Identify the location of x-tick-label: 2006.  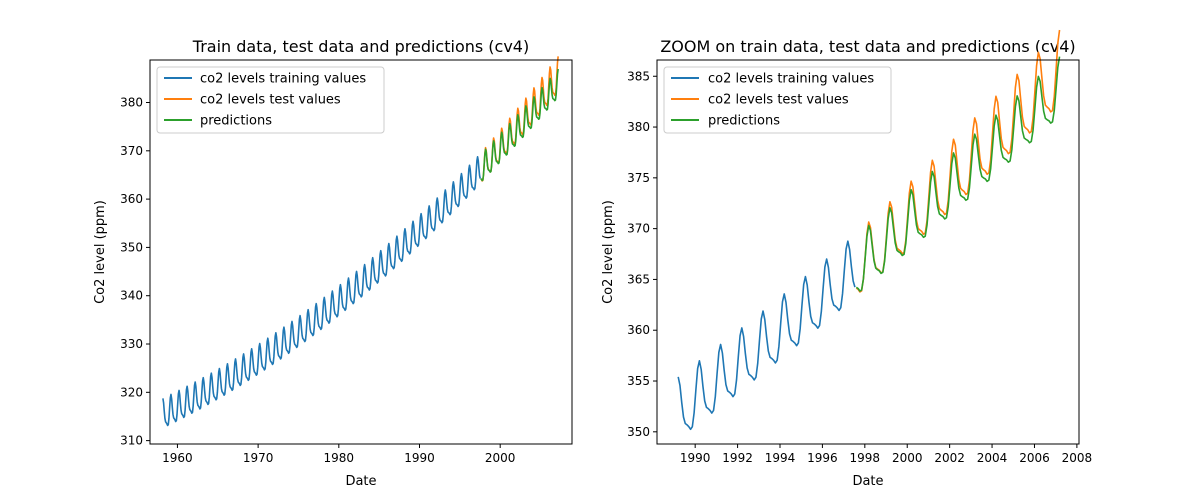
(1034, 458).